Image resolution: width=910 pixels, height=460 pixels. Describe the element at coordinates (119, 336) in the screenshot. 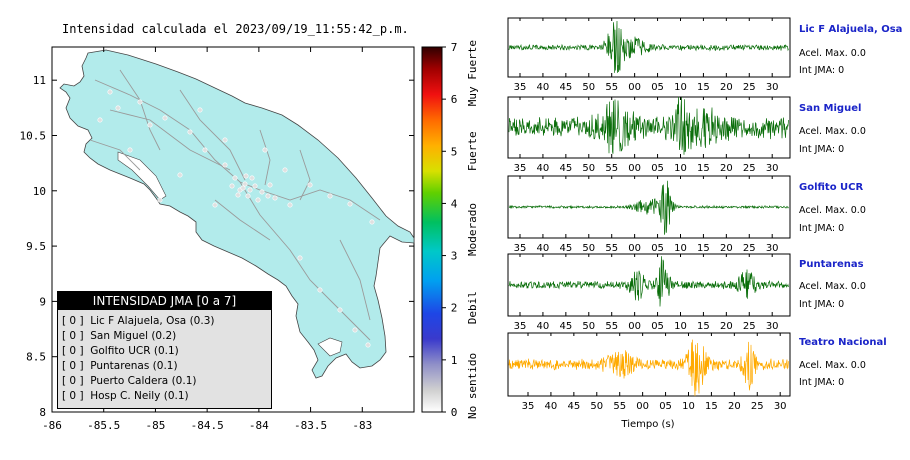

I see `legend-row: [ 0 ] San Miguel (0.2)` at that location.